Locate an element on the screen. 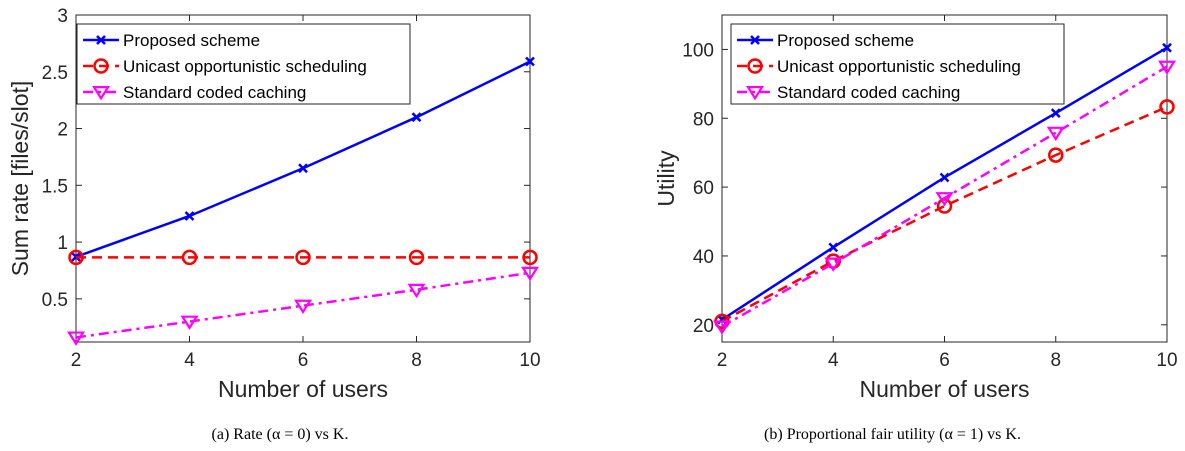 This screenshot has height=451, width=1185. y-tick-label: 1 is located at coordinates (62, 243).